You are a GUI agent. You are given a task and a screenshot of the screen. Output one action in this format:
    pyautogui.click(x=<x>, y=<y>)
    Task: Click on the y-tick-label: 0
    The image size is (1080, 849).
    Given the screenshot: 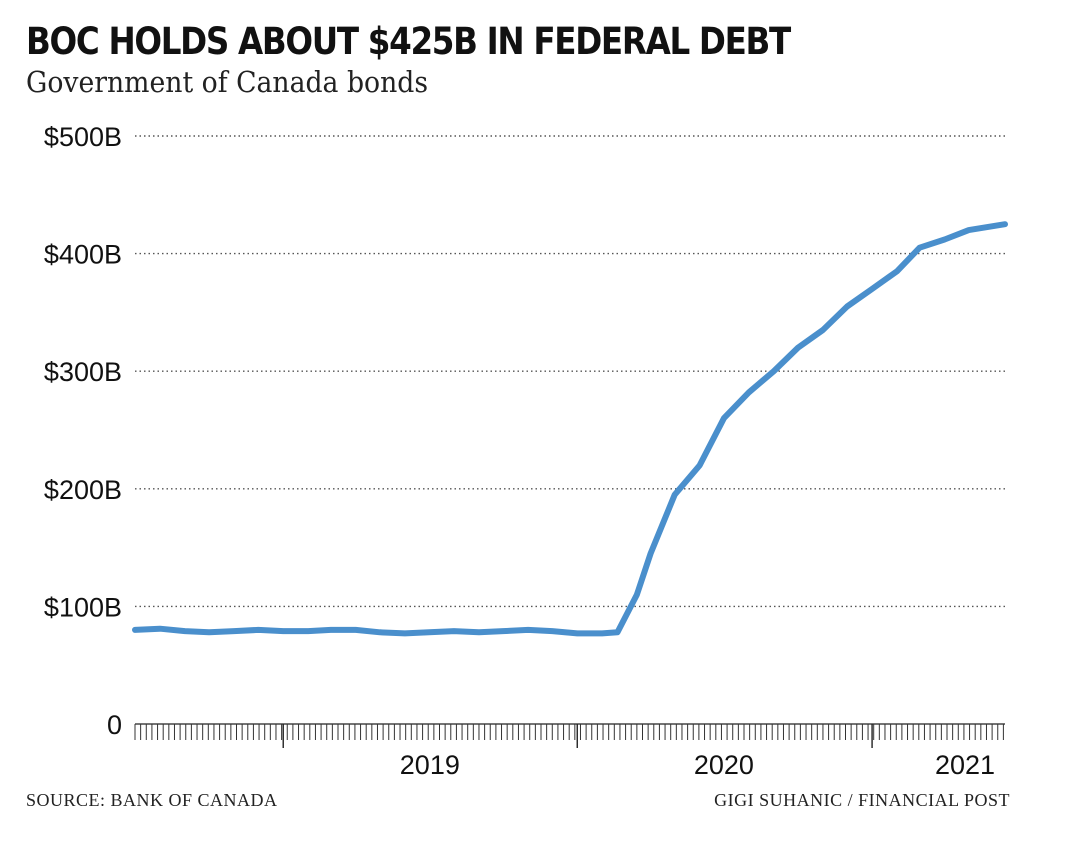 What is the action you would take?
    pyautogui.click(x=114, y=725)
    